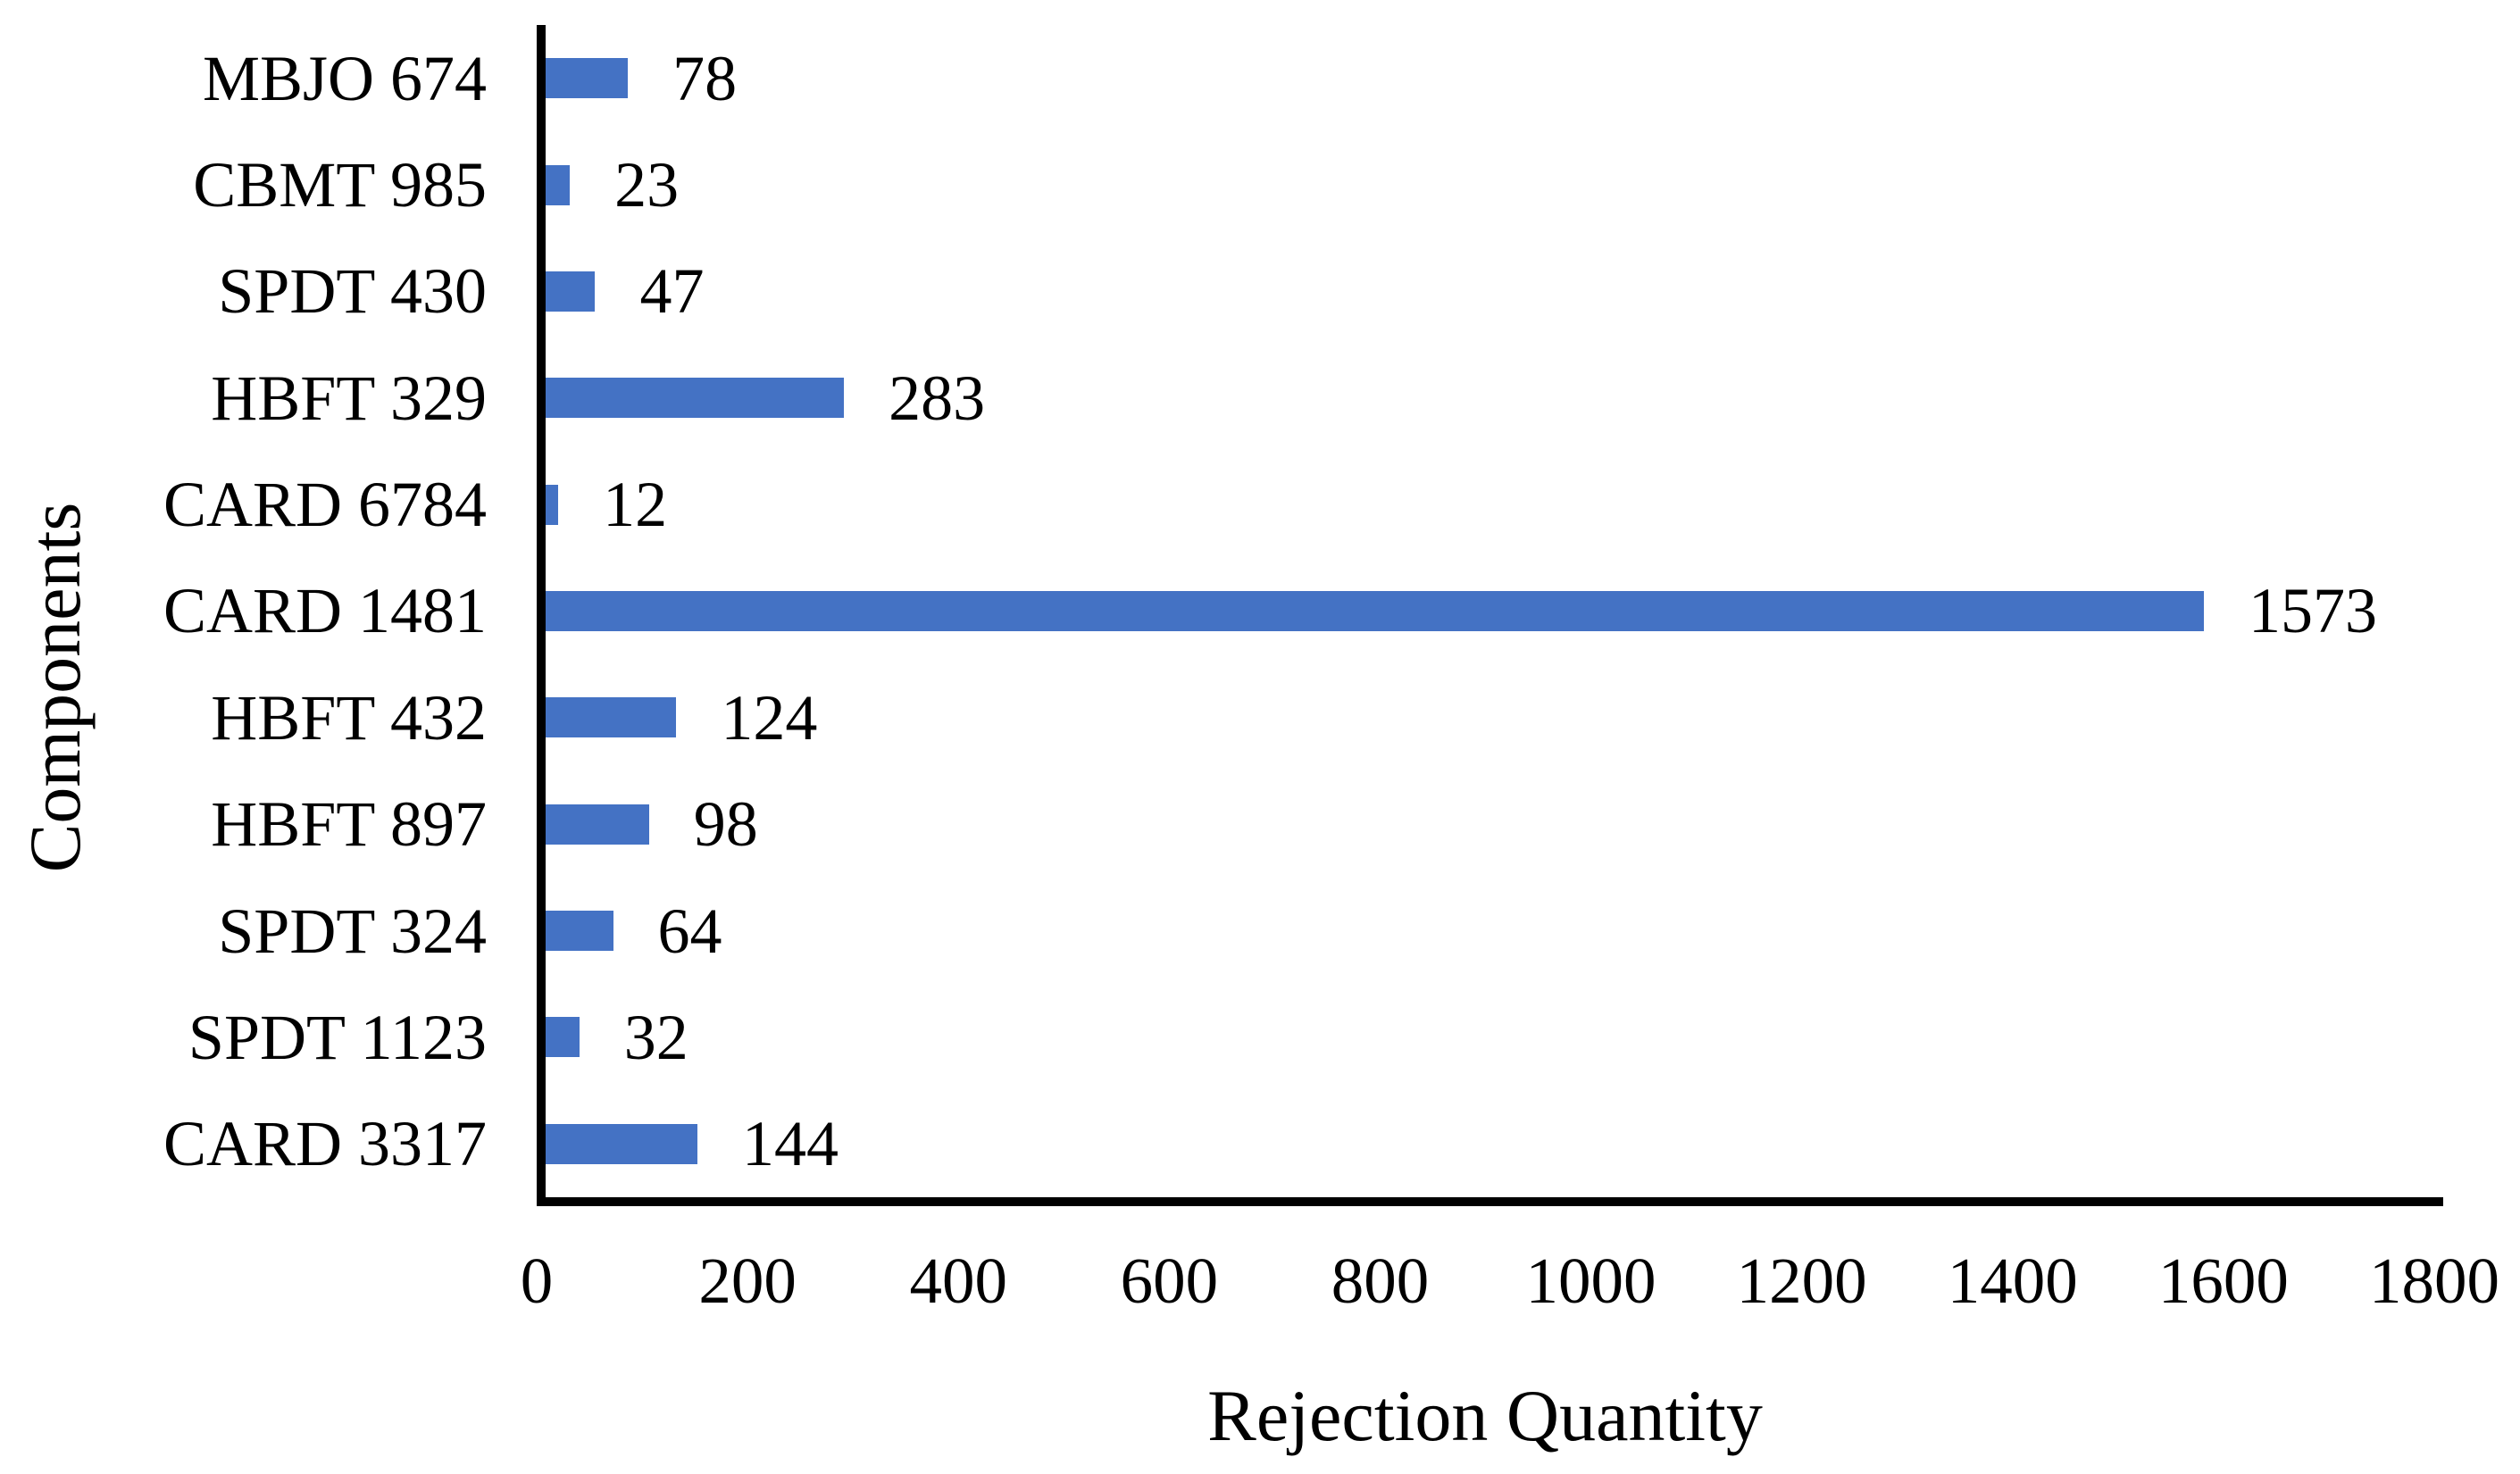 The height and width of the screenshot is (1474, 2520). What do you see at coordinates (770, 717) in the screenshot?
I see `value-label: 124` at bounding box center [770, 717].